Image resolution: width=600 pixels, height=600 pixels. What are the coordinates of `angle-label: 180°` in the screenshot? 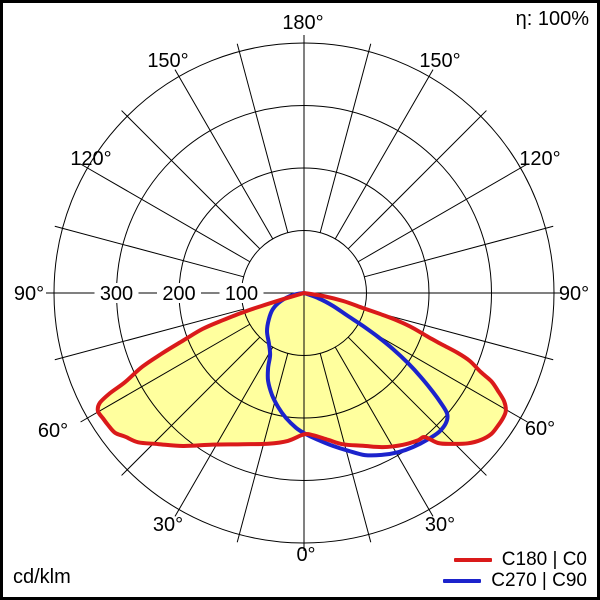 It's located at (302, 23).